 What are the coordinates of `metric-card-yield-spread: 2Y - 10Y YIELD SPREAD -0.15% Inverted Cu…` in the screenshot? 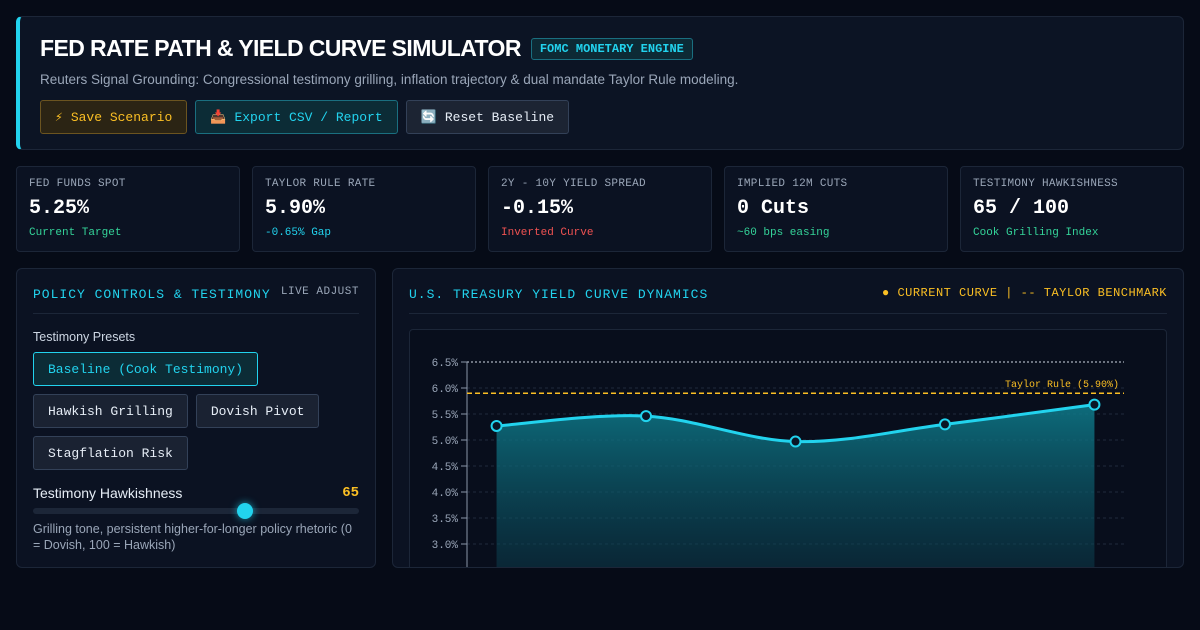 It's located at (600, 209).